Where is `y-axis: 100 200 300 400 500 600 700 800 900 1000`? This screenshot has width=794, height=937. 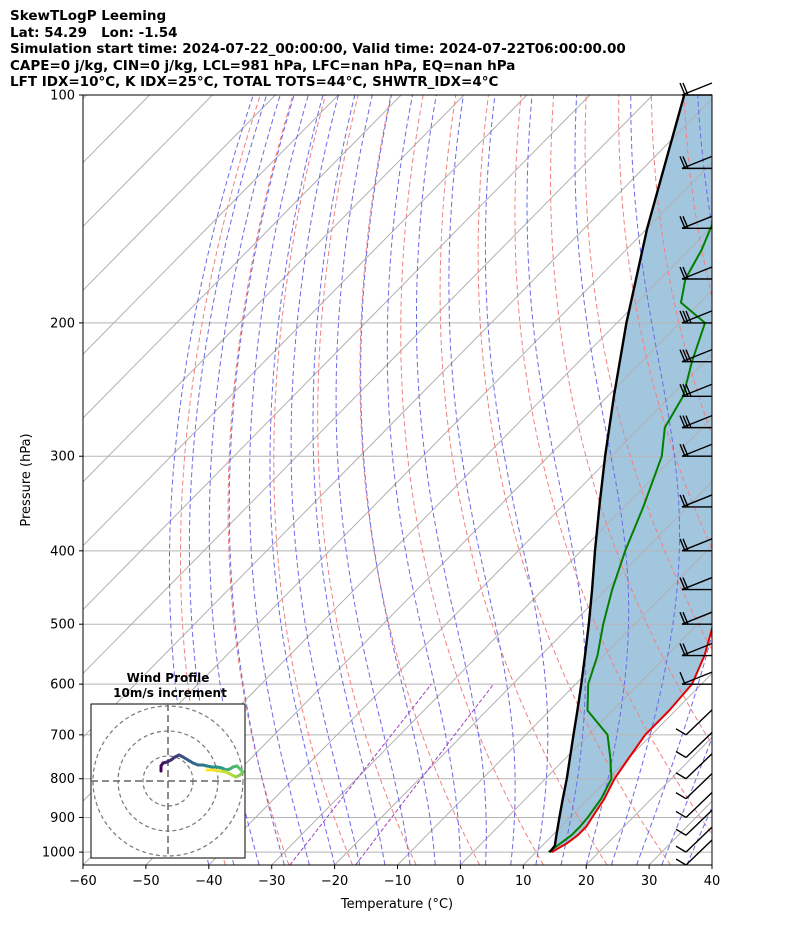
y-axis: 100 200 300 400 500 600 700 800 900 1000 is located at coordinates (62, 475).